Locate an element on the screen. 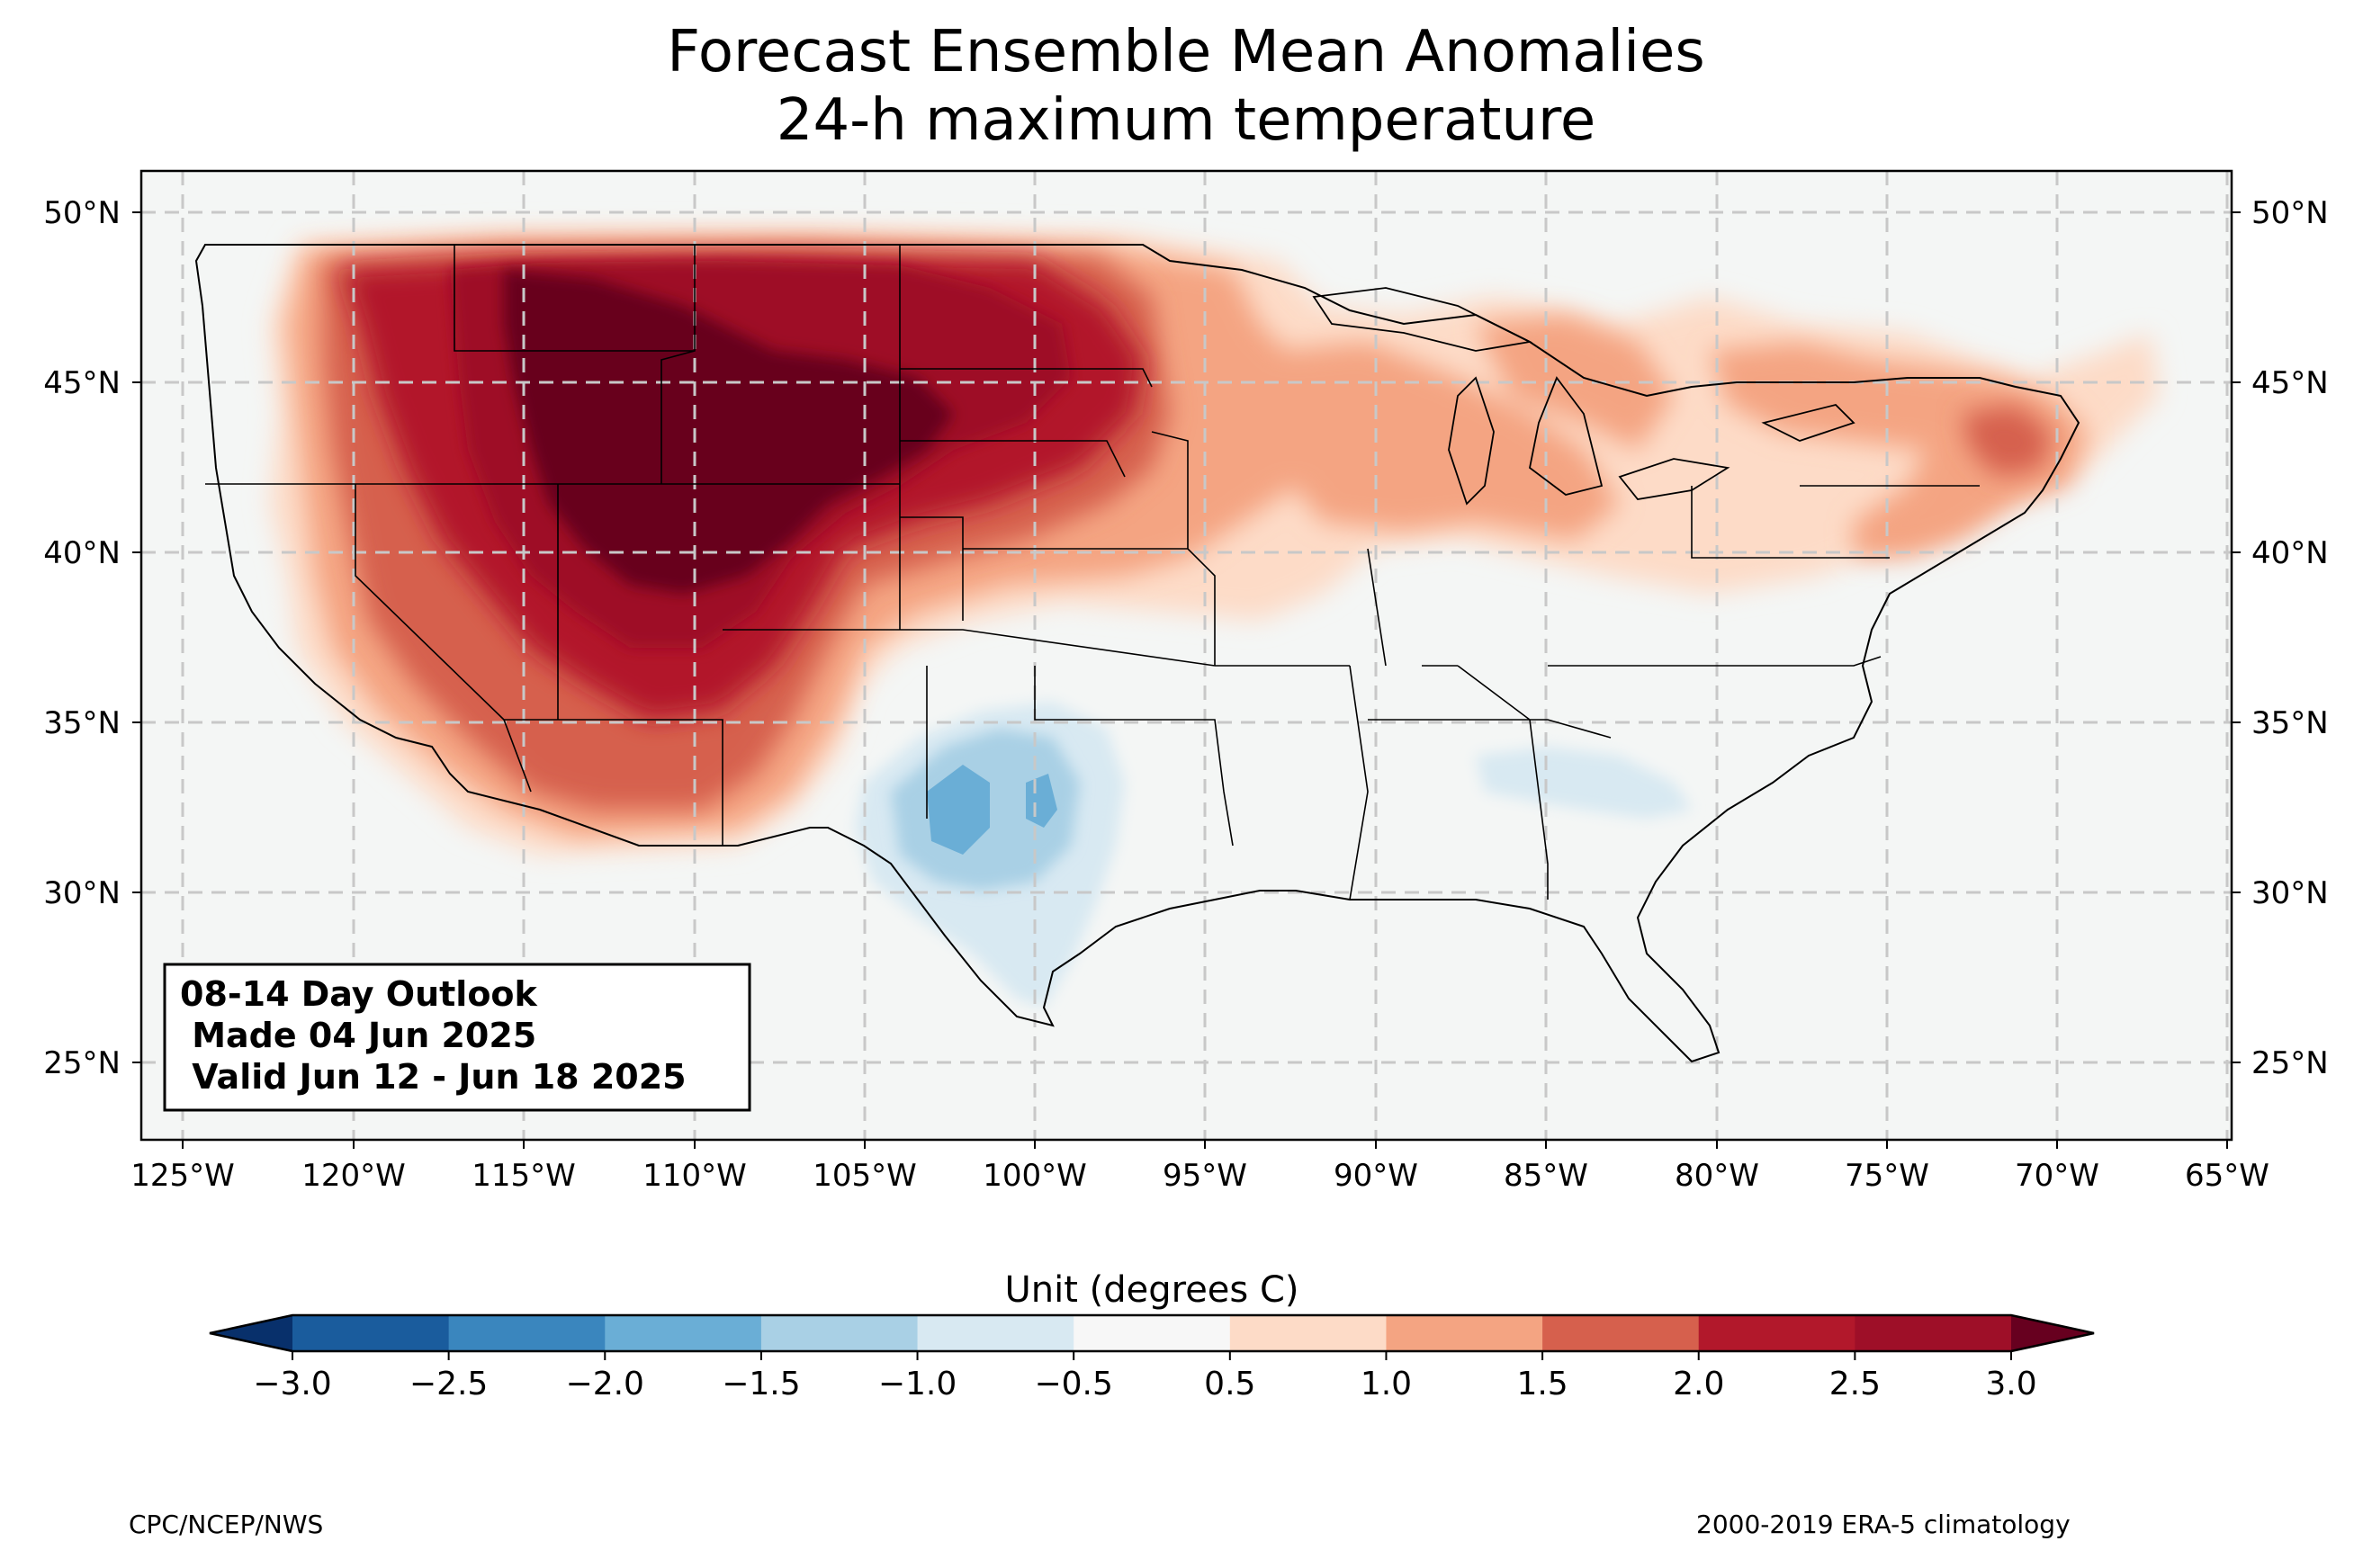 Image resolution: width=2372 pixels, height=1568 pixels. colorbar-extend-low is located at coordinates (251, 1333).